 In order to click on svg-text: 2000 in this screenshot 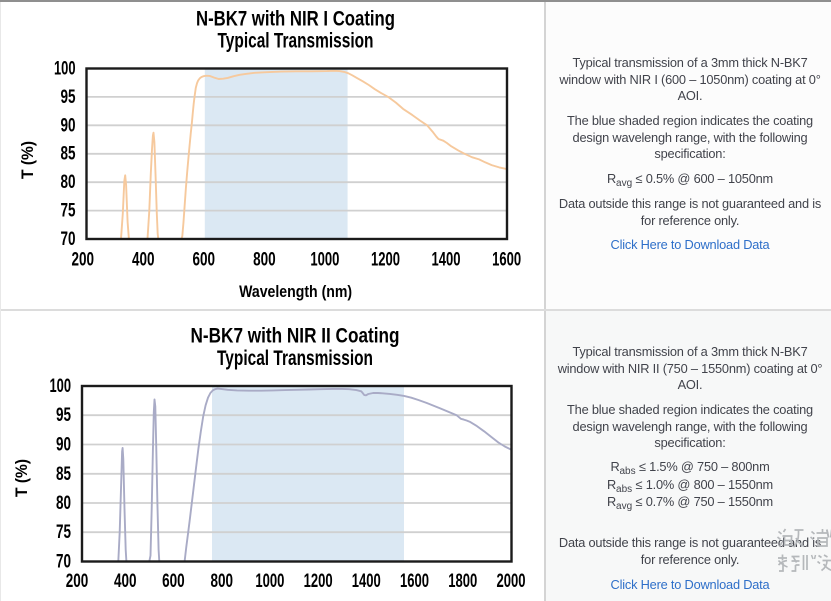, I will do `click(511, 581)`.